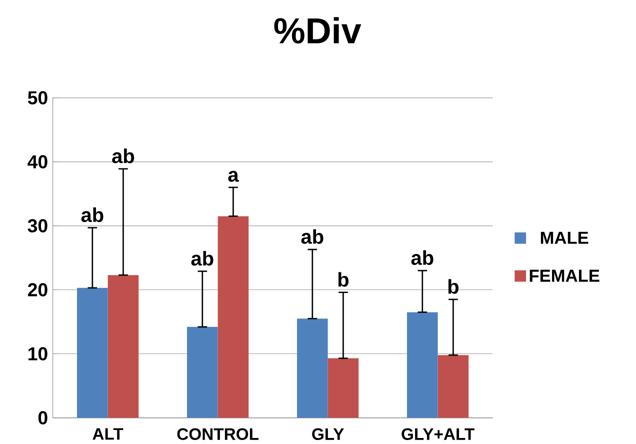 This screenshot has height=444, width=636. I want to click on y-tick-label: 50, so click(38, 97).